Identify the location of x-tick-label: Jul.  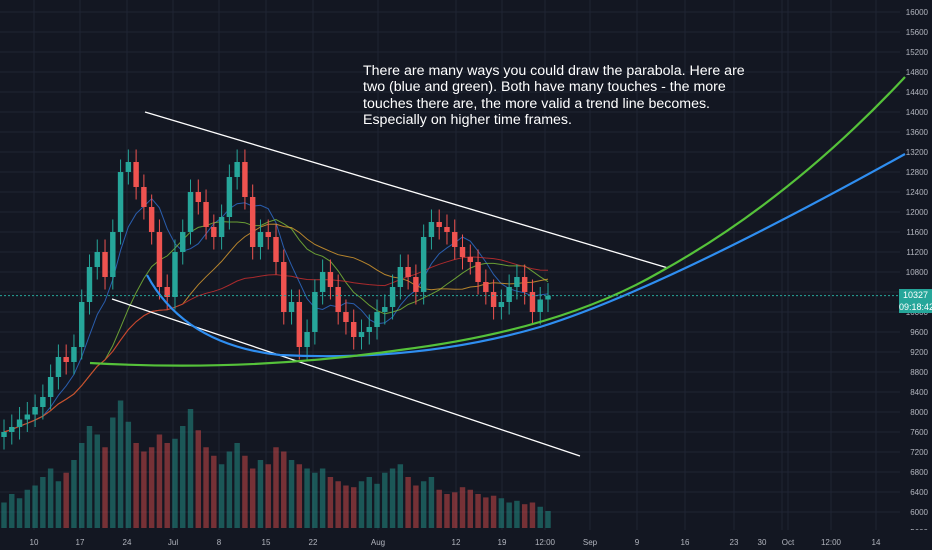
(173, 542).